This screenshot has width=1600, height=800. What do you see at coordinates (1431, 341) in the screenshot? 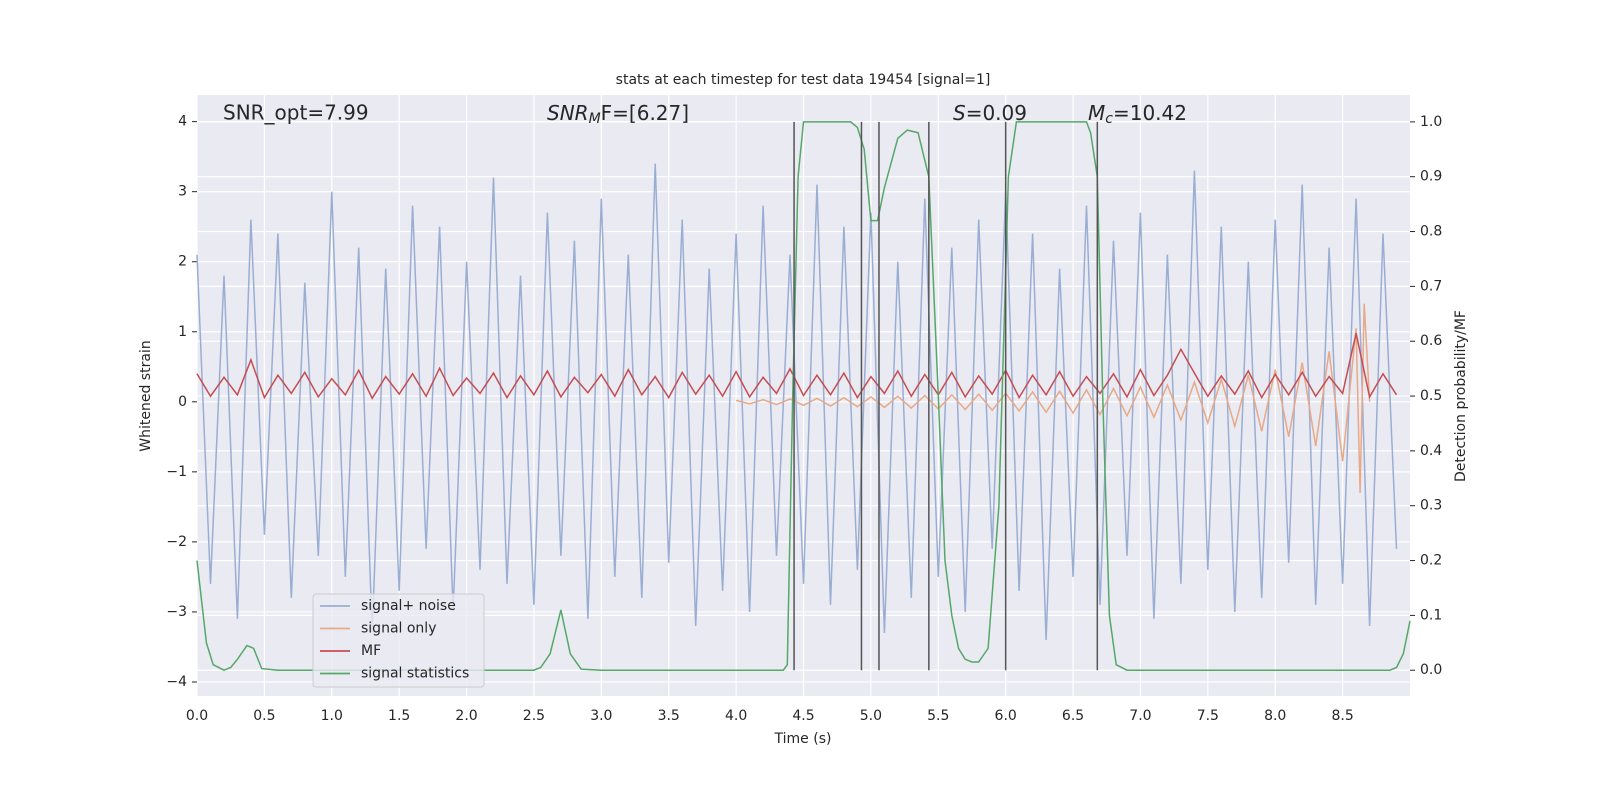
I see `y2-tick-label: 0.6` at bounding box center [1431, 341].